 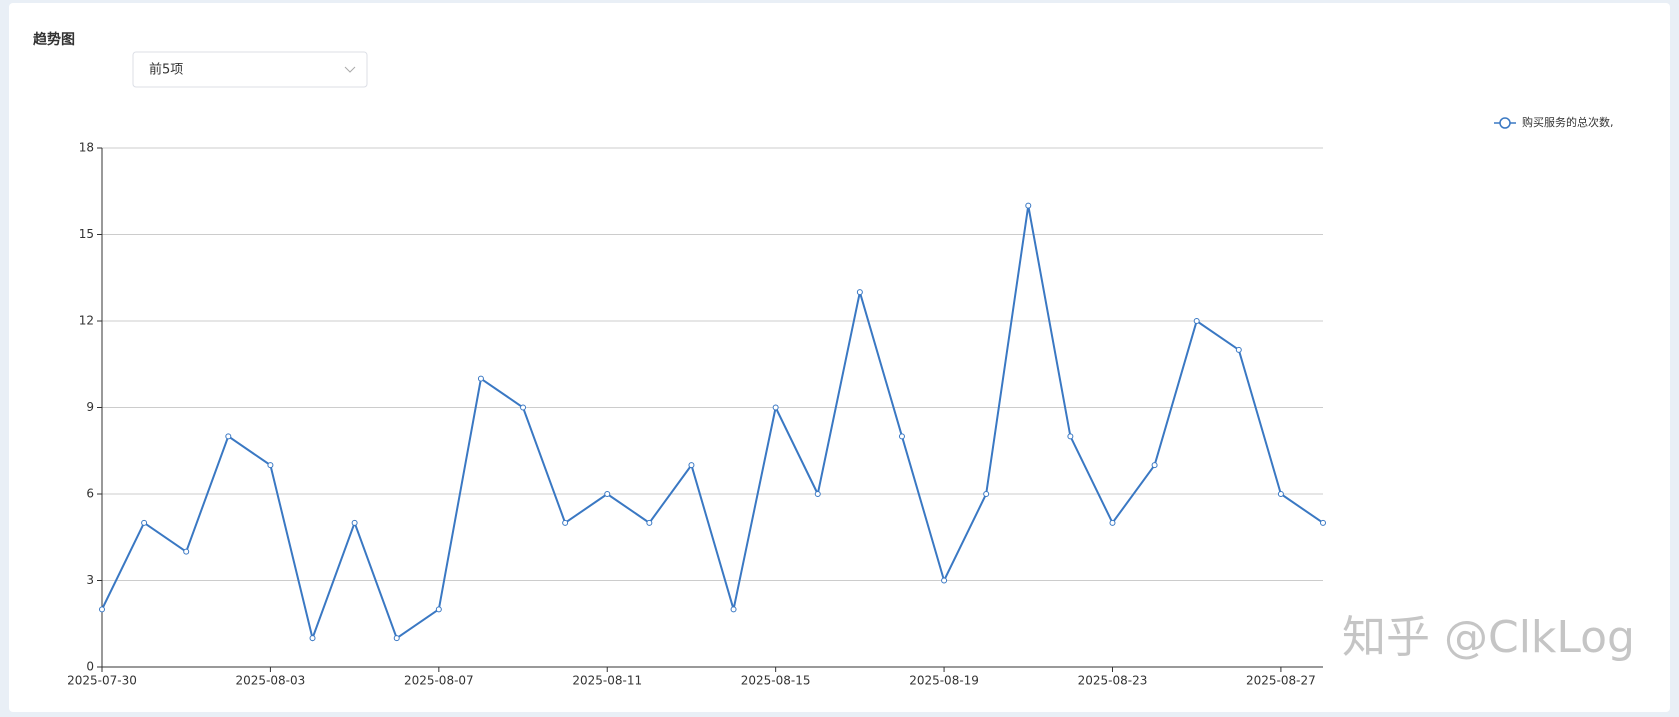 I want to click on y-tick-label: 0, so click(x=90, y=667).